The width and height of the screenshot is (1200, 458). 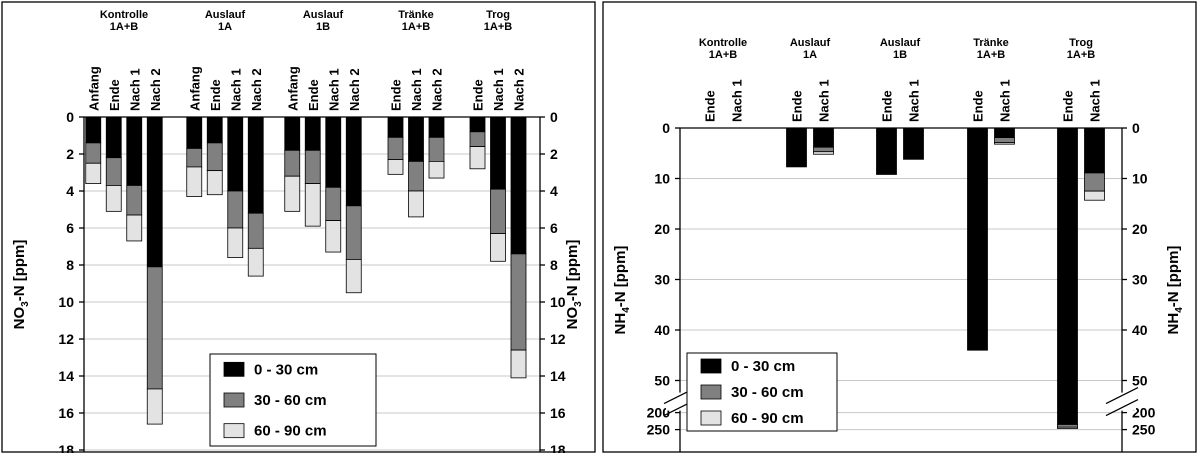 What do you see at coordinates (66, 447) in the screenshot?
I see `tick-label-left: 18` at bounding box center [66, 447].